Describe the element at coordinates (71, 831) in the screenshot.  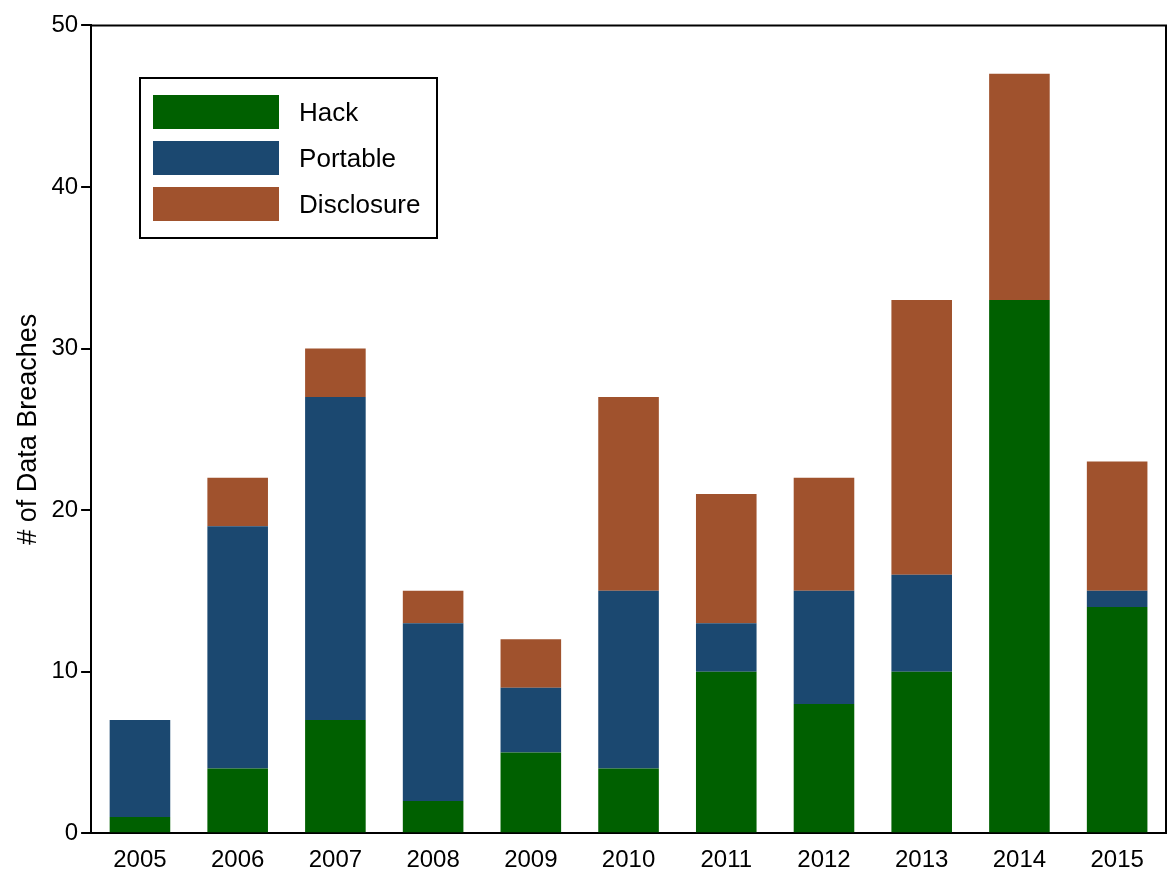
I see `y-tick-label: 0` at that location.